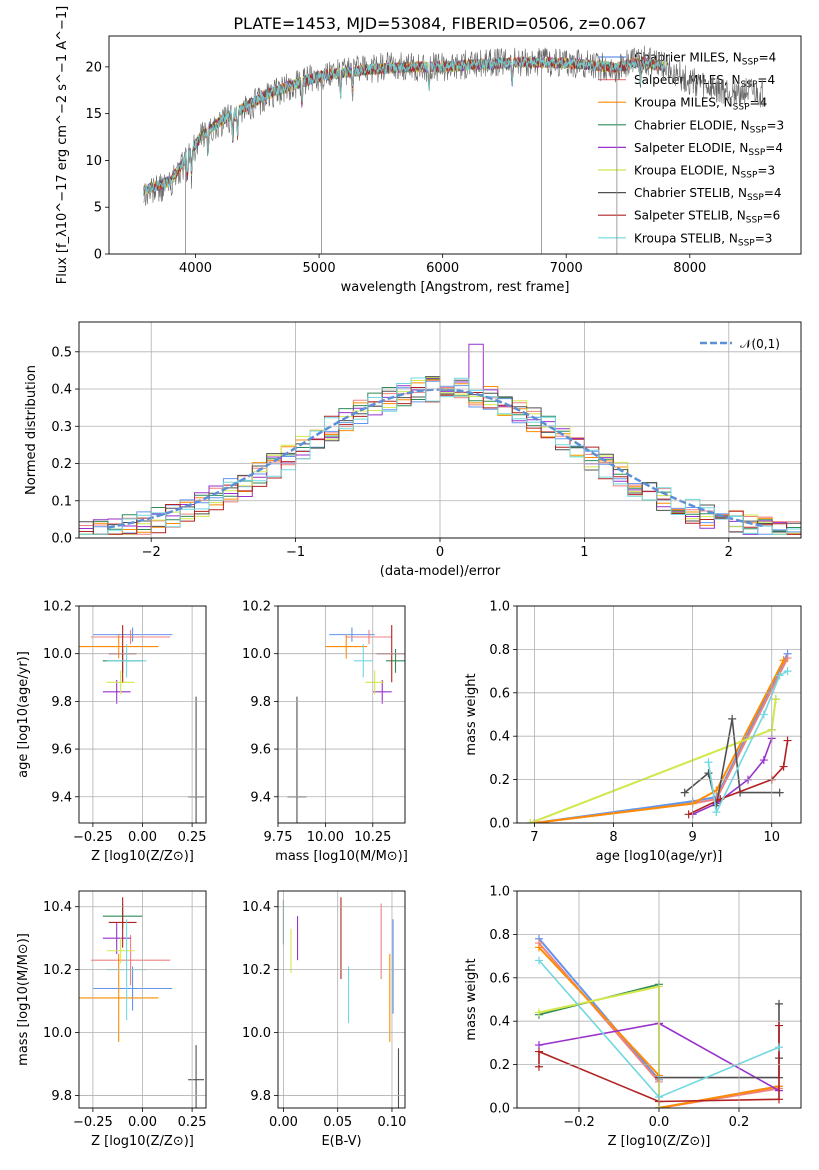 Image resolution: width=819 pixels, height=1170 pixels. I want to click on legend-value: =3, so click(775, 125).